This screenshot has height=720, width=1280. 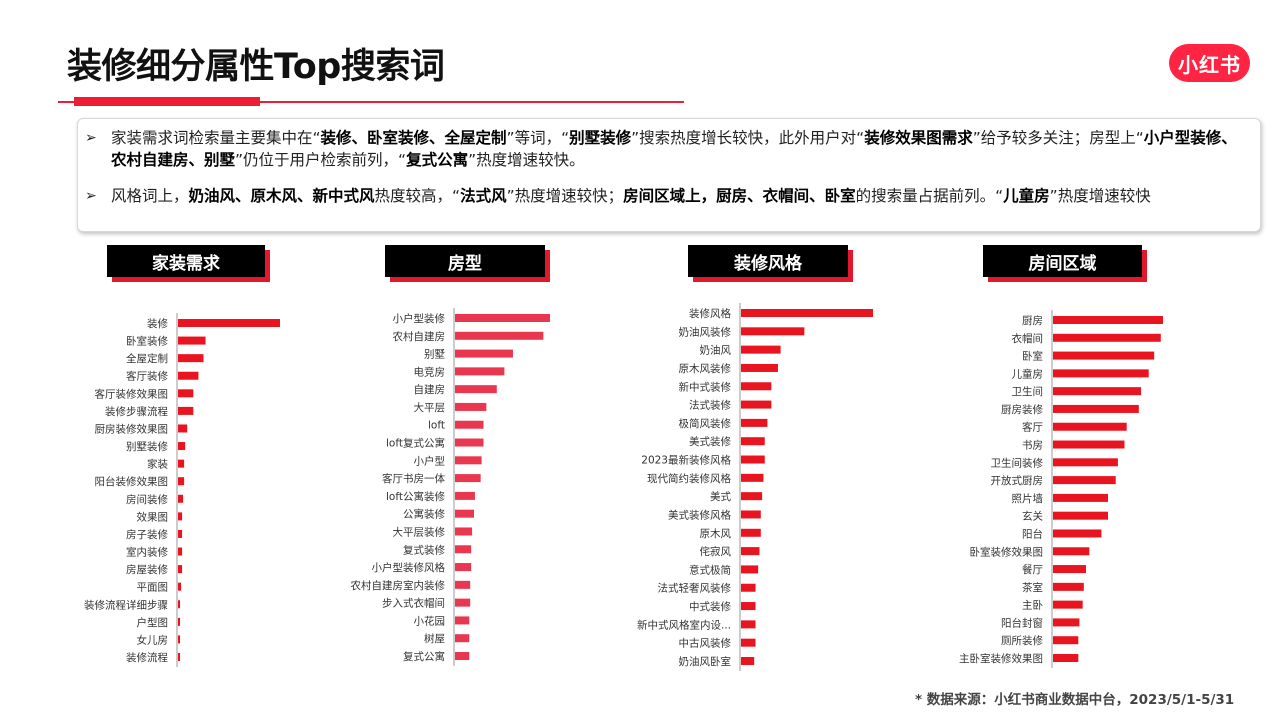 I want to click on category-label: 卧室装修效果图, so click(x=1007, y=551).